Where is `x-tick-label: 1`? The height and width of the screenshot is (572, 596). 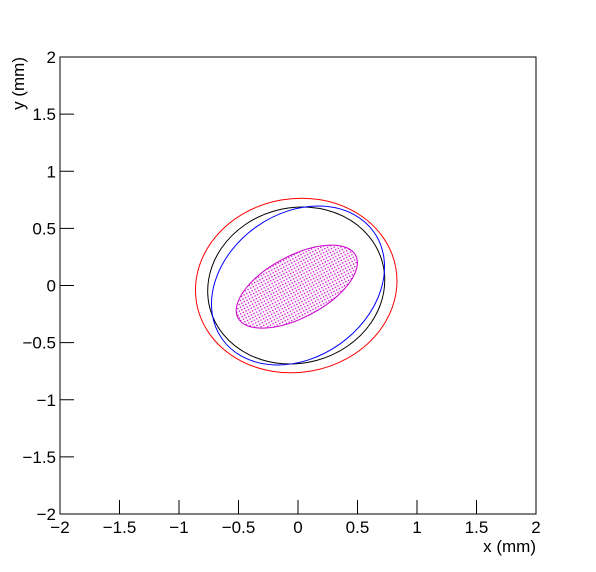
x-tick-label: 1 is located at coordinates (416, 527).